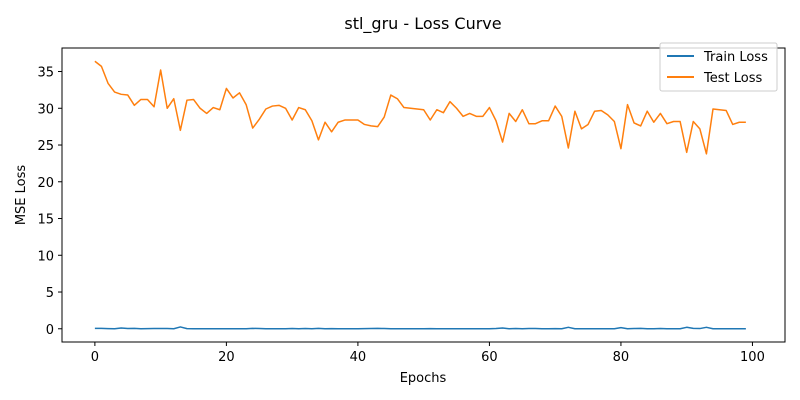  What do you see at coordinates (752, 357) in the screenshot?
I see `x-tick-label: 100` at bounding box center [752, 357].